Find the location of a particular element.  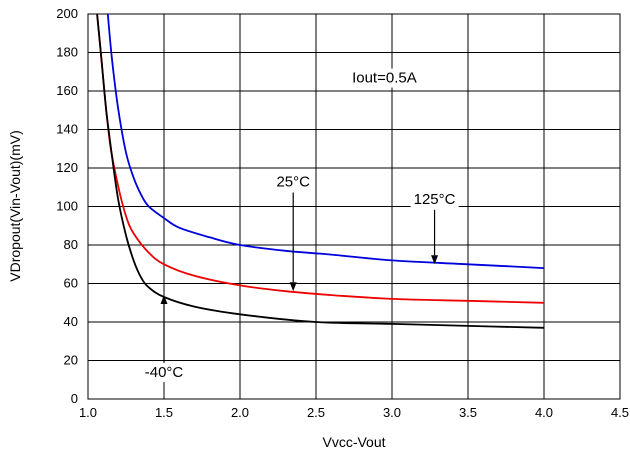

y-tick-label: 60 is located at coordinates (71, 283).